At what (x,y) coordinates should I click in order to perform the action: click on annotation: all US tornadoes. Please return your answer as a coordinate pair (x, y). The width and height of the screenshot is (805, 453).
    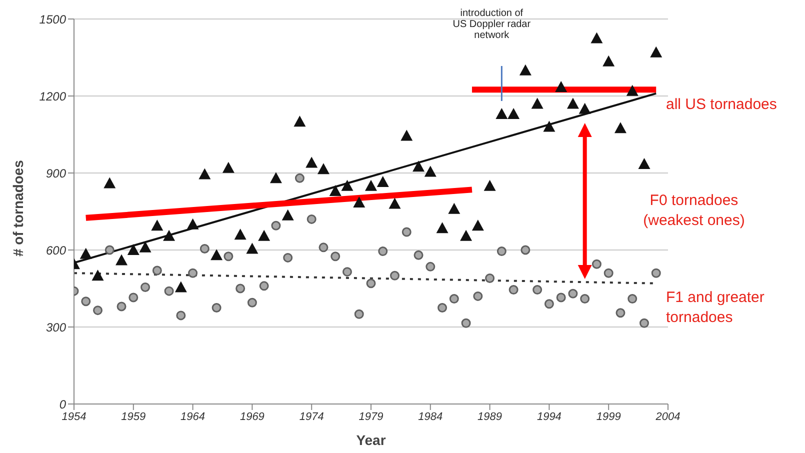
    Looking at the image, I should click on (721, 104).